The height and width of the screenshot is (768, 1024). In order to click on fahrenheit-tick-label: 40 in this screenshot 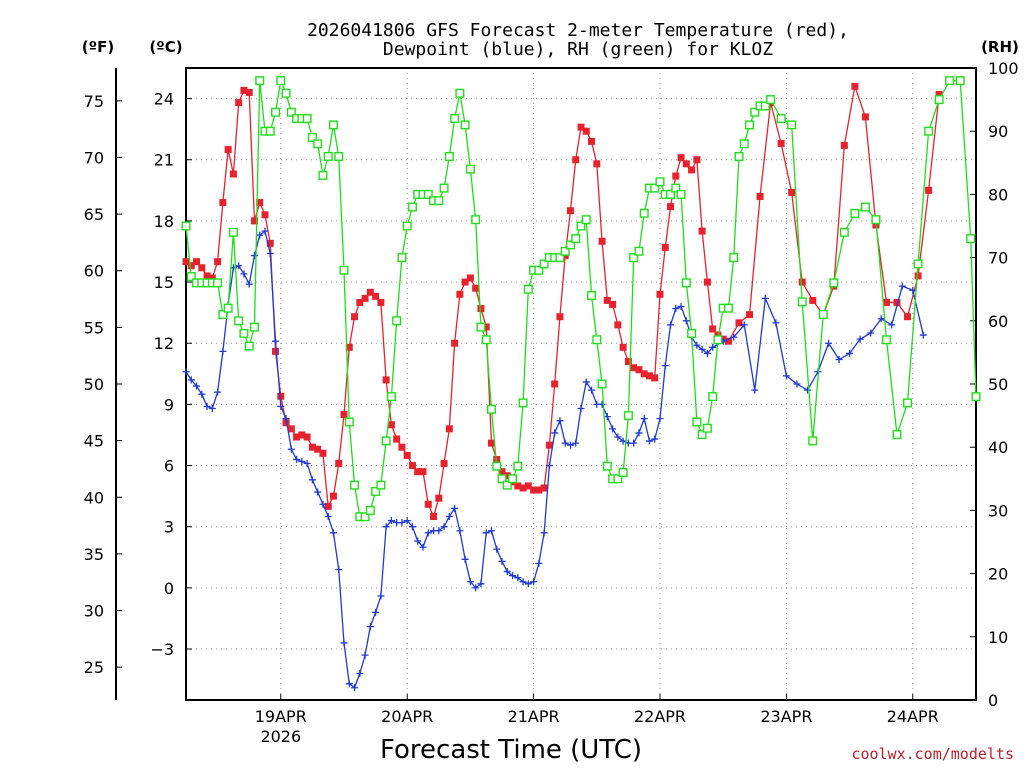, I will do `click(94, 497)`.